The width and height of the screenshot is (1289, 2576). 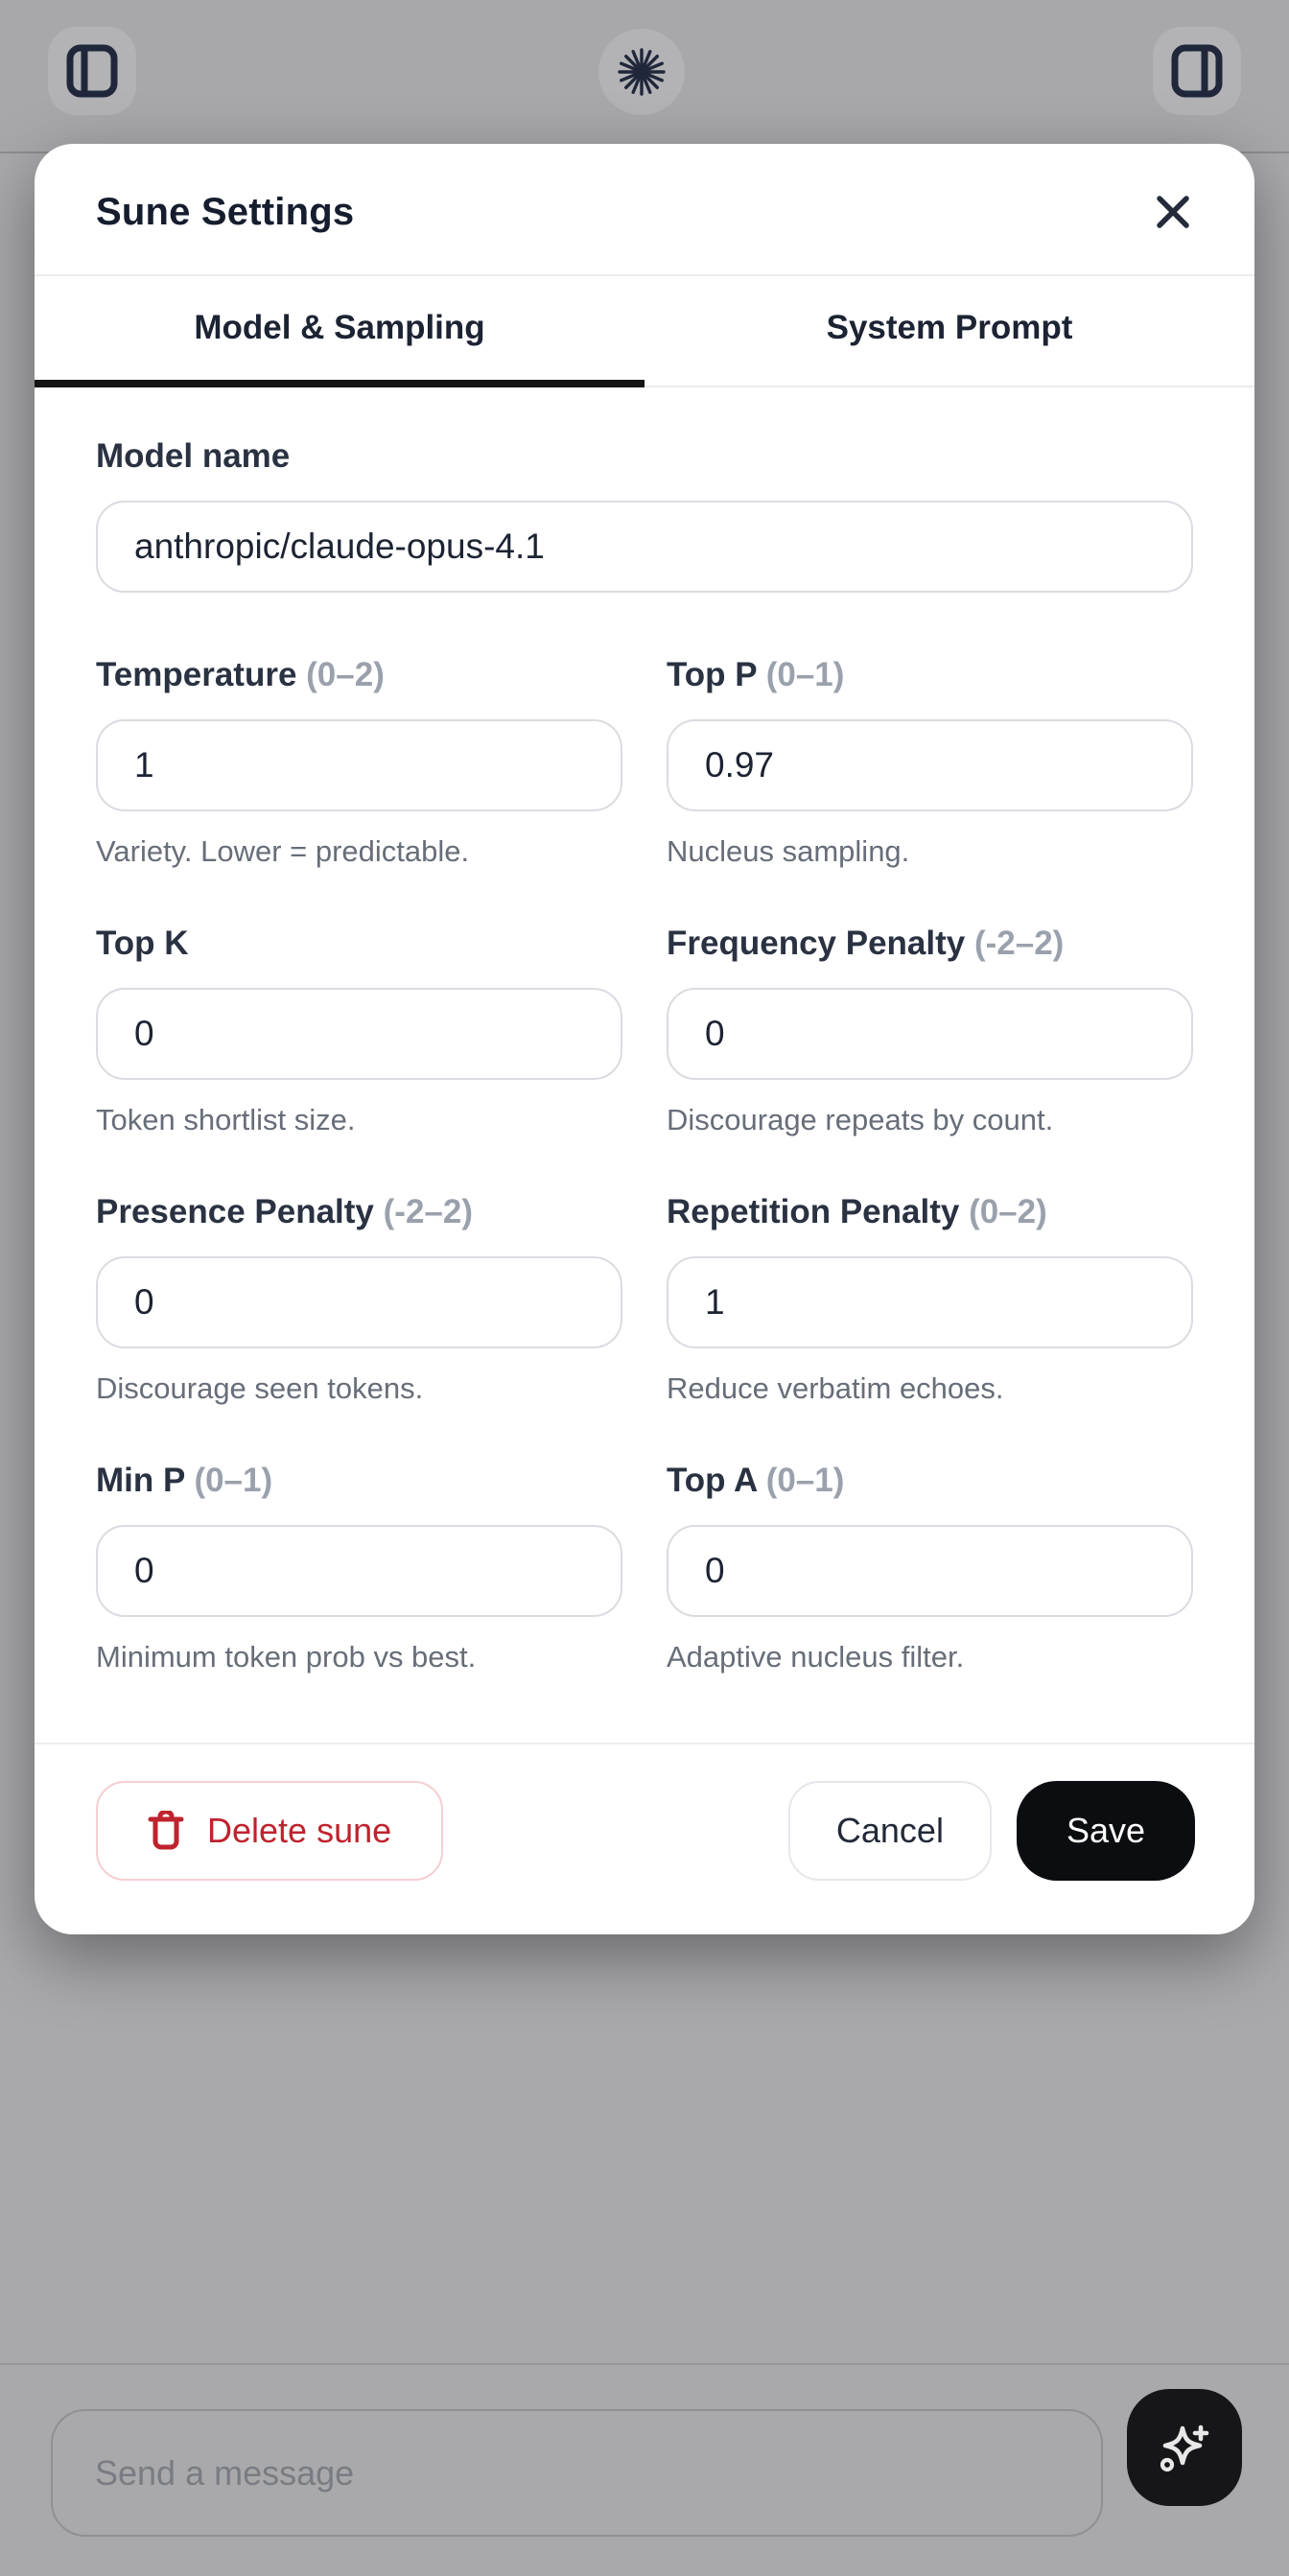 I want to click on model-name-input, so click(x=644, y=547).